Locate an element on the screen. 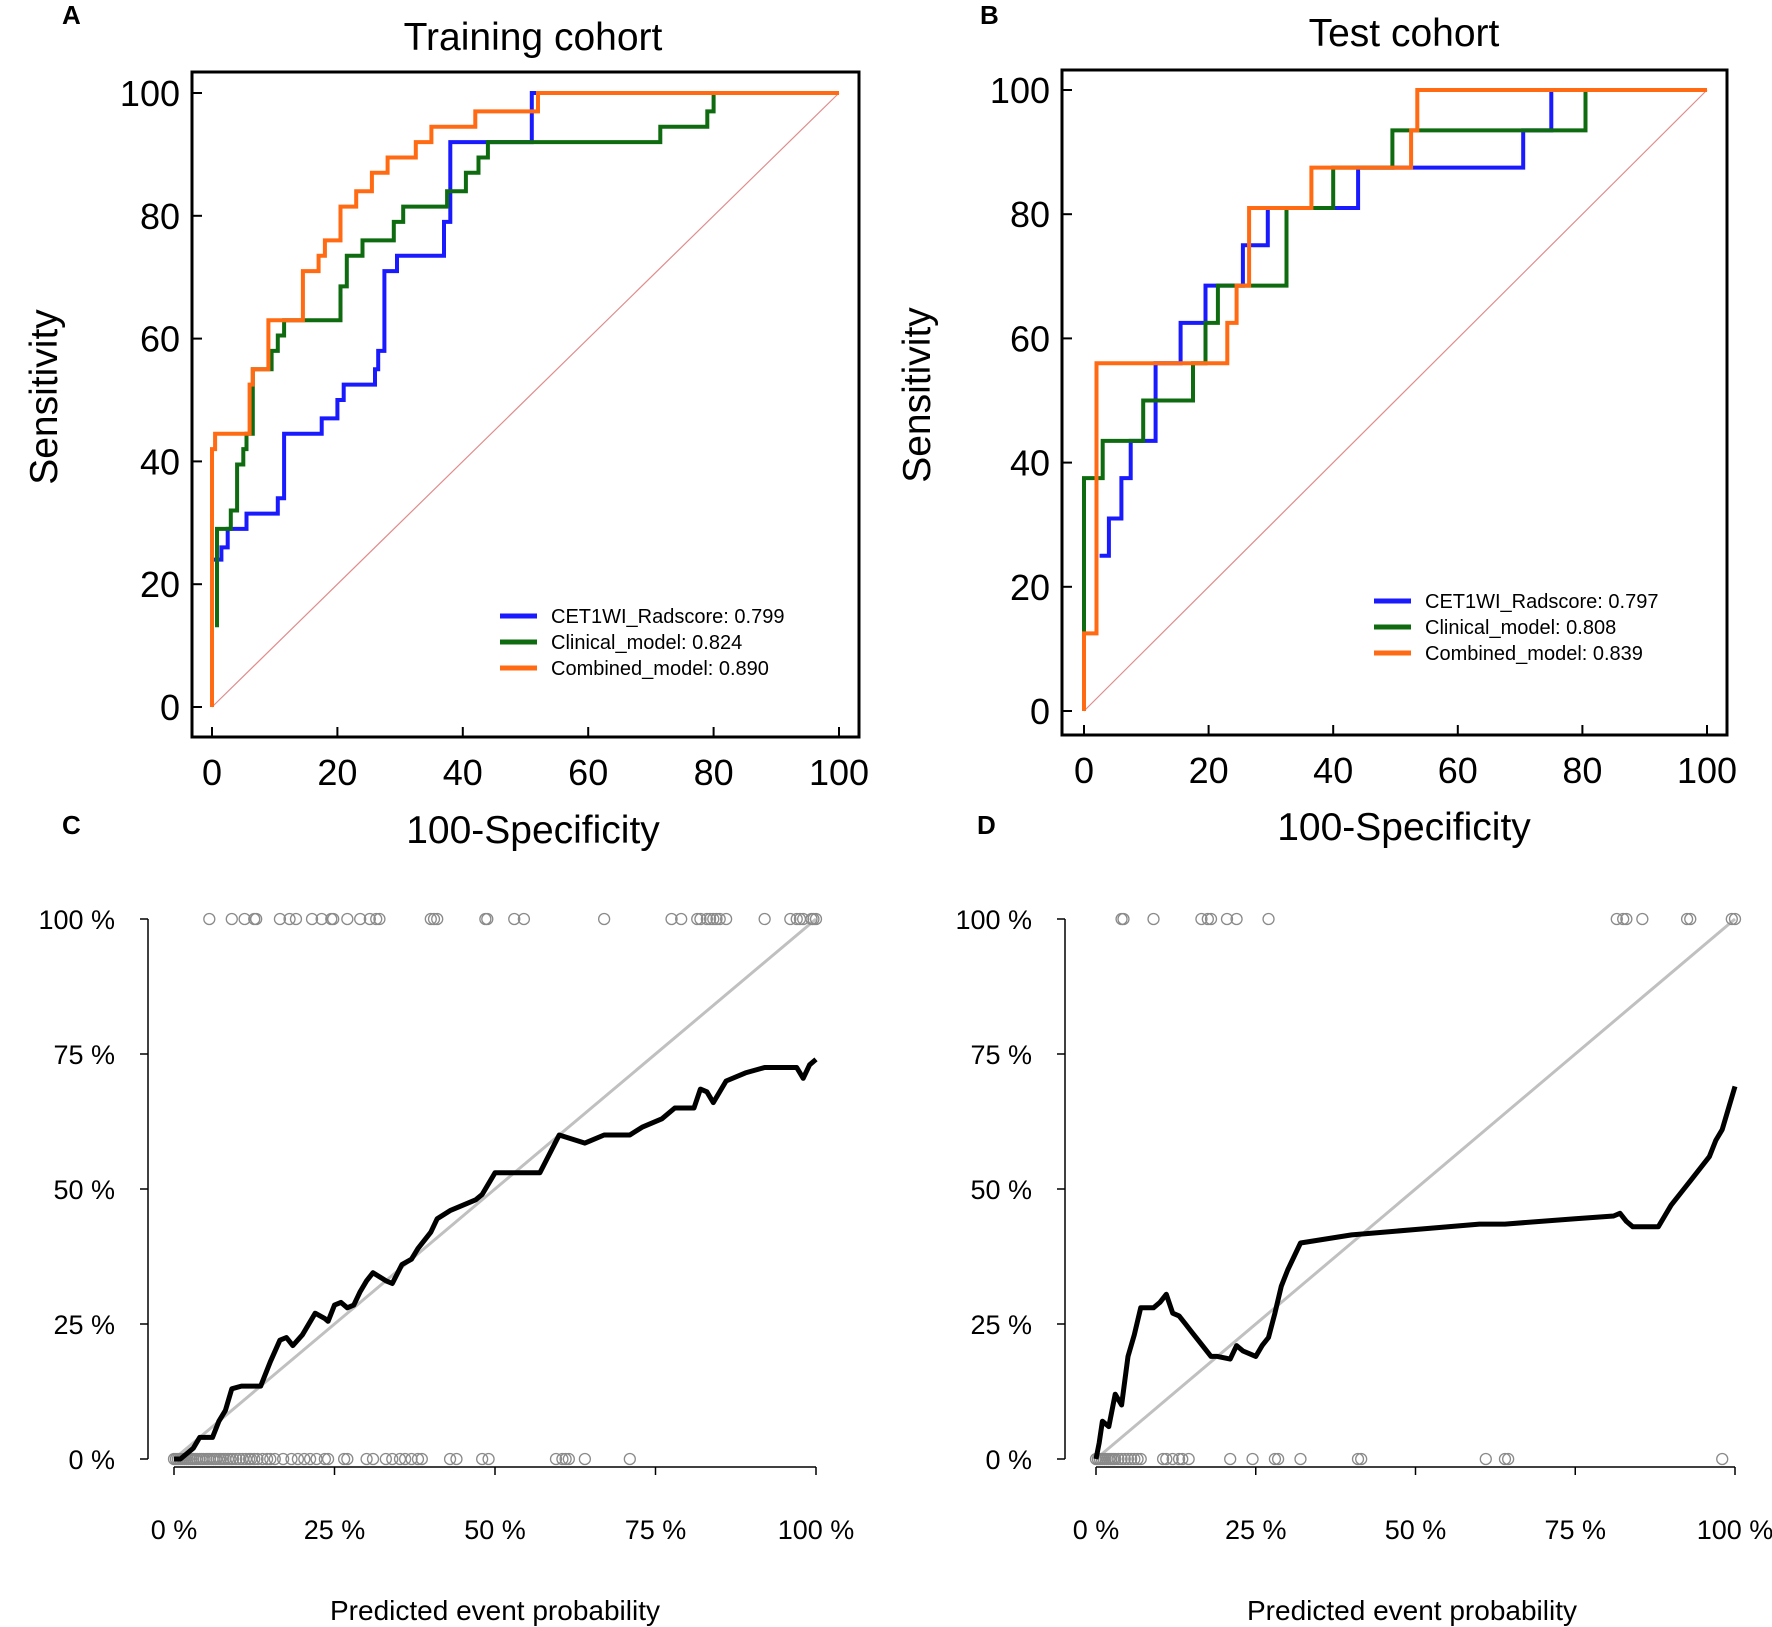 The image size is (1772, 1627). legend-entry-radscore: CET1WI_Radscore: 0.797 is located at coordinates (1541, 602).